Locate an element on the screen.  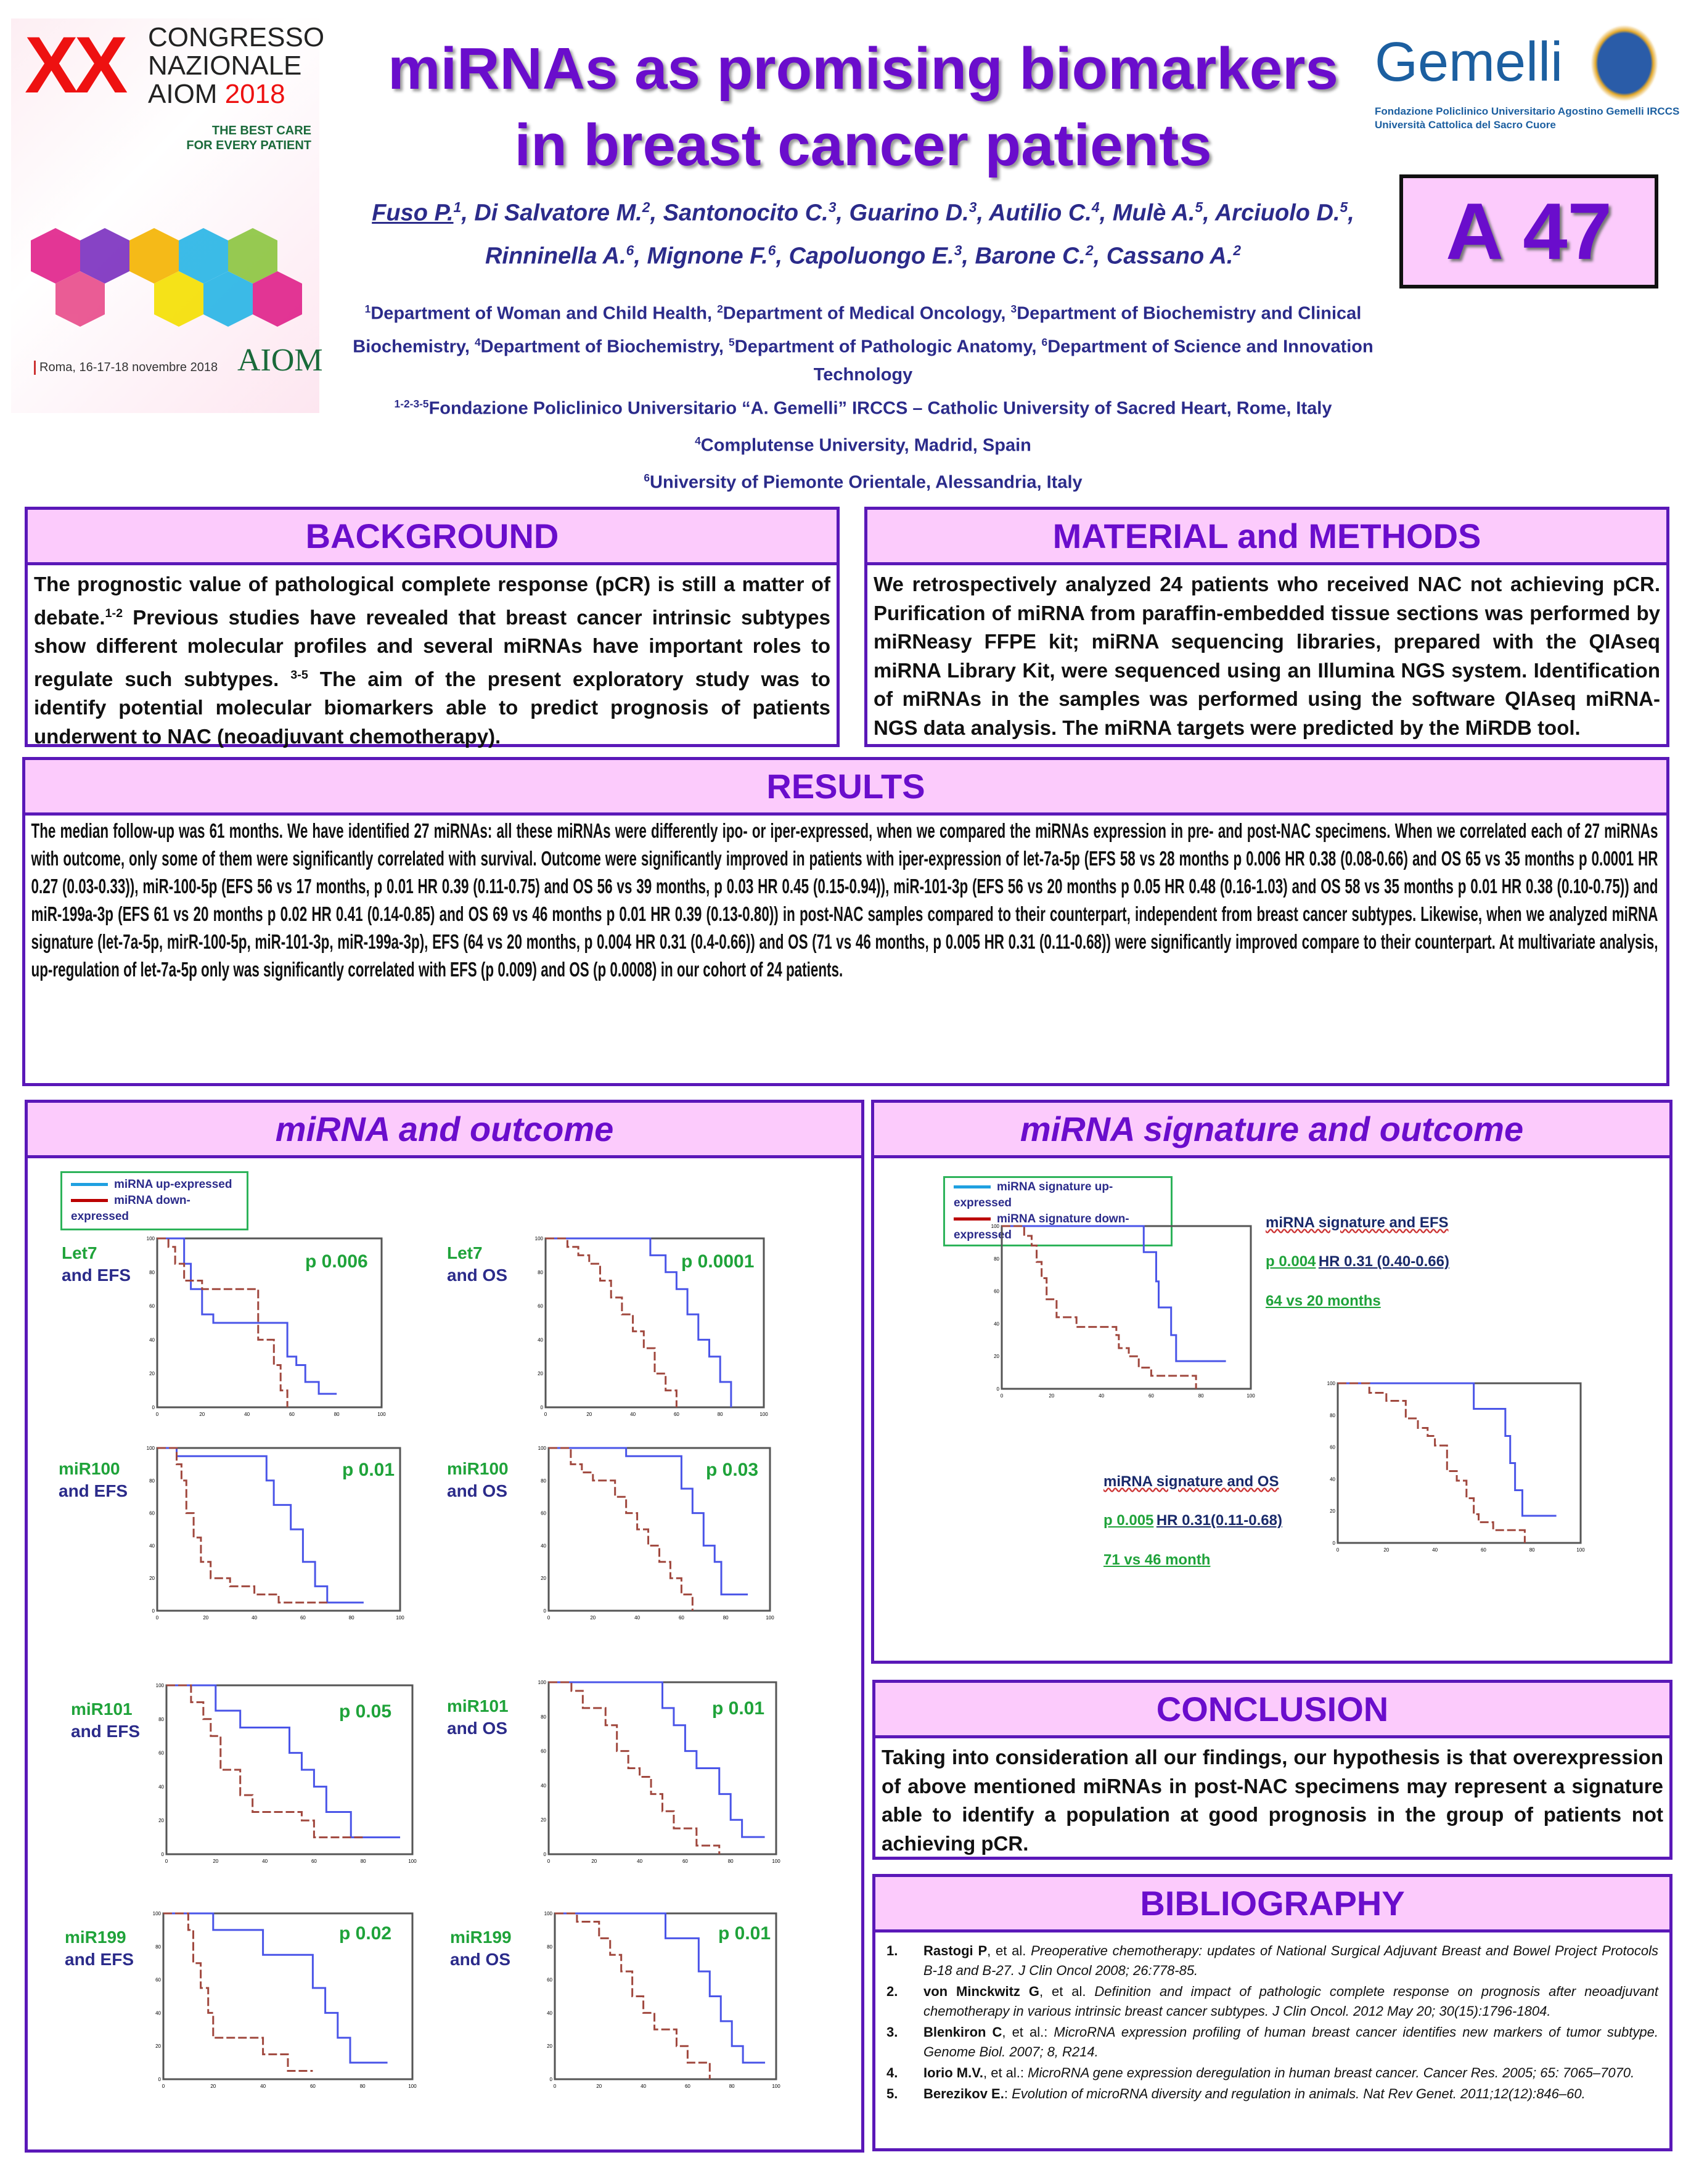
affiliation-number: 5 is located at coordinates (731, 341).